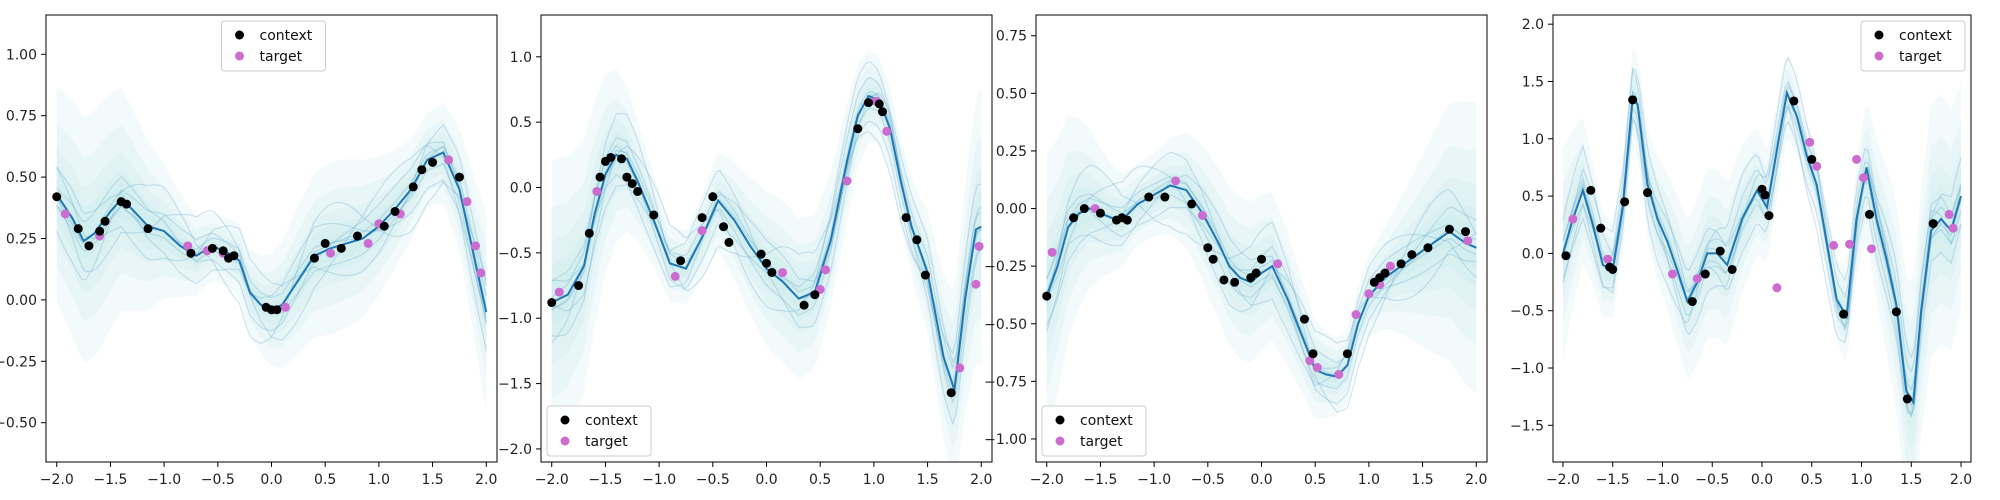 This screenshot has width=2000, height=500. Describe the element at coordinates (927, 480) in the screenshot. I see `x-tick-label: 1.5` at that location.